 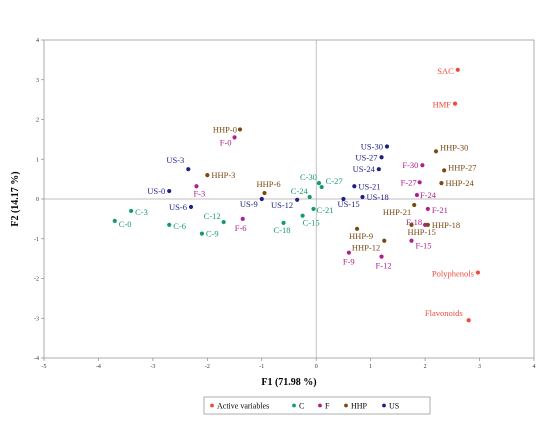 I want to click on y-tick-label: -2, so click(x=36, y=280).